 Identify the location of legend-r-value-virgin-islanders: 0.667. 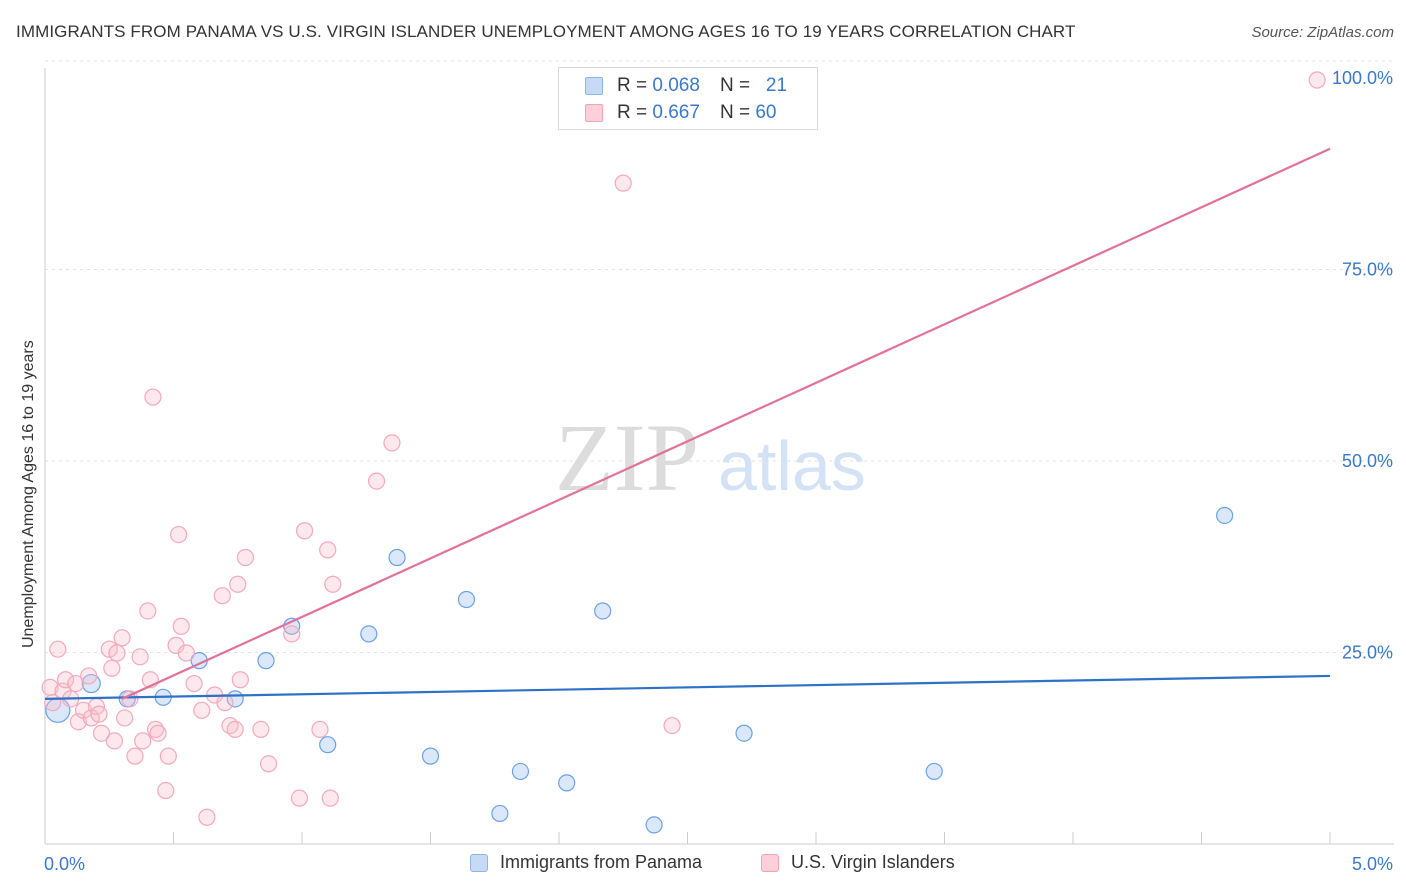
(676, 112).